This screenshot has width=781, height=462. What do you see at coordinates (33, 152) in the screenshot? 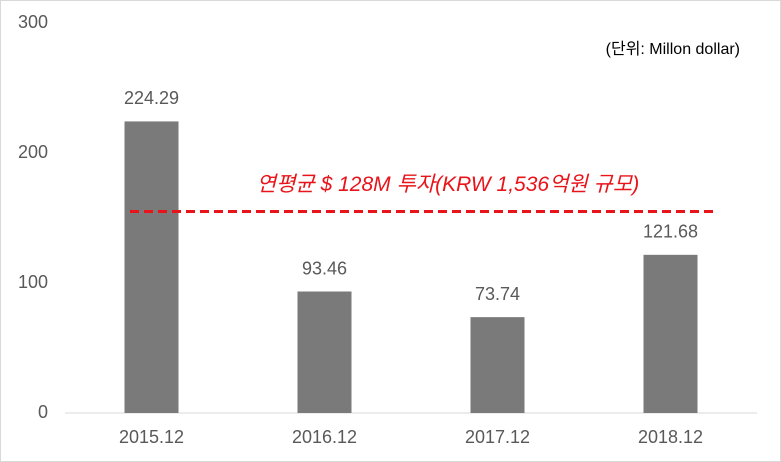
I see `y-tick-label: 200` at bounding box center [33, 152].